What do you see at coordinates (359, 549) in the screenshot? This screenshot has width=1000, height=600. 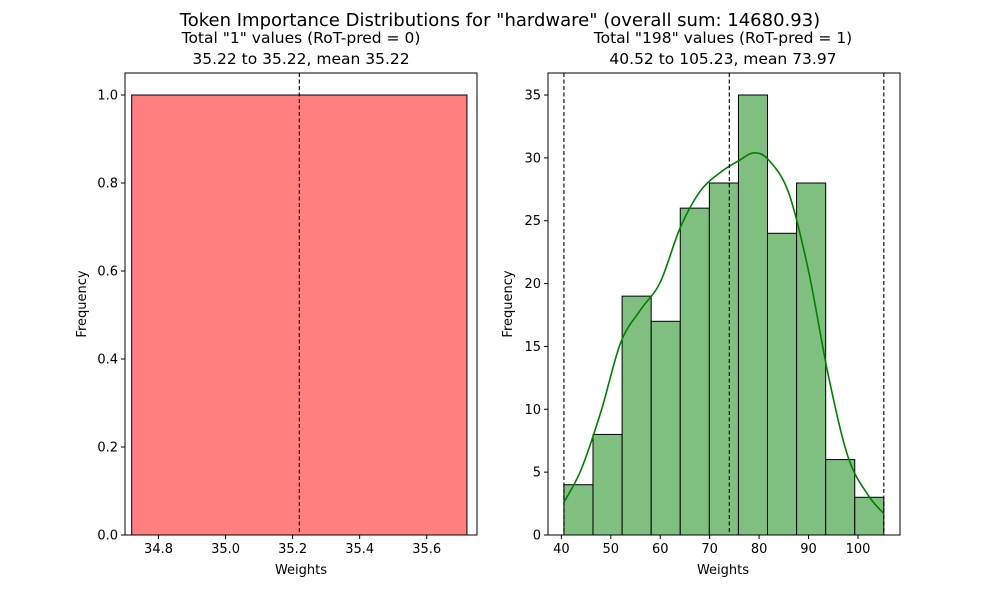 I see `left-x-tick-label: 35.4` at bounding box center [359, 549].